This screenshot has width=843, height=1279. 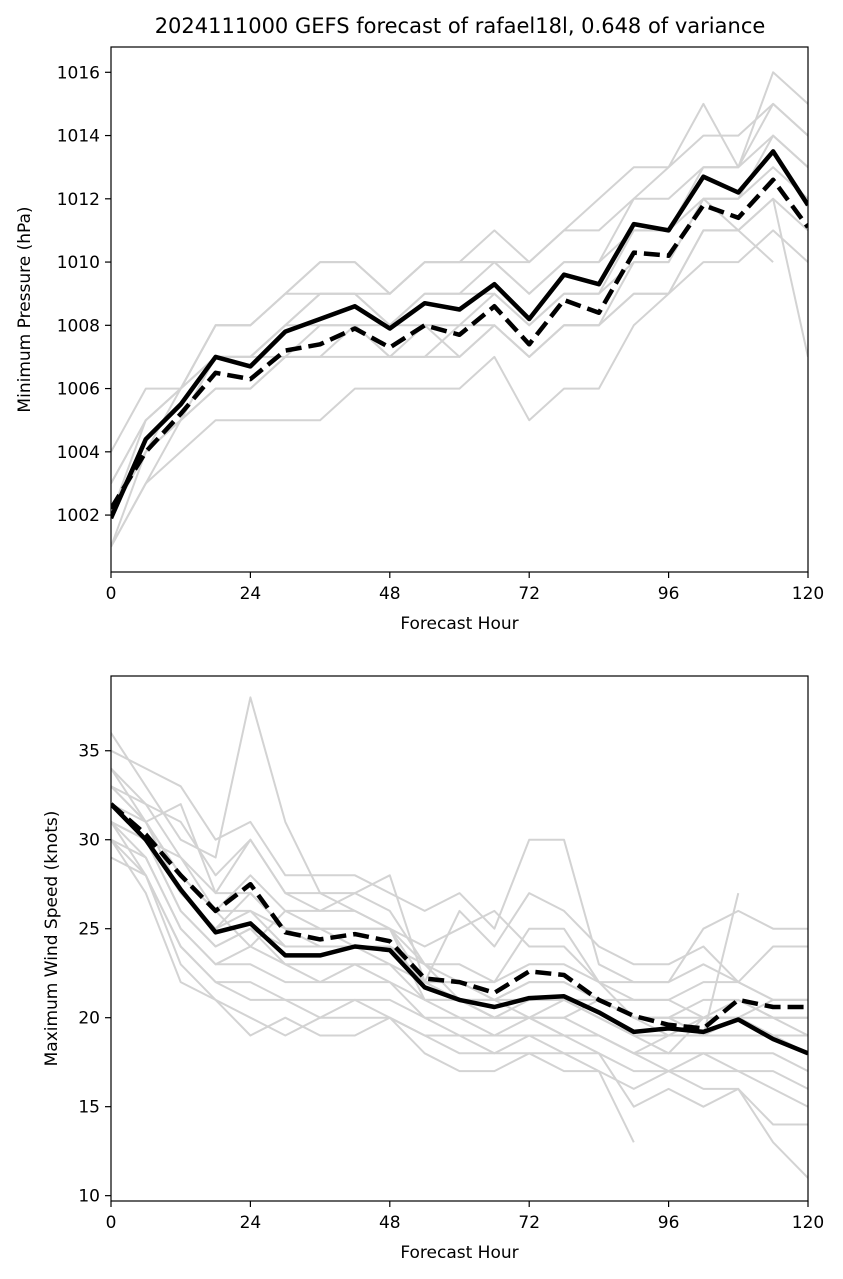 I want to click on y-axis-label: Minimum Pressure (hPa), so click(x=25, y=309).